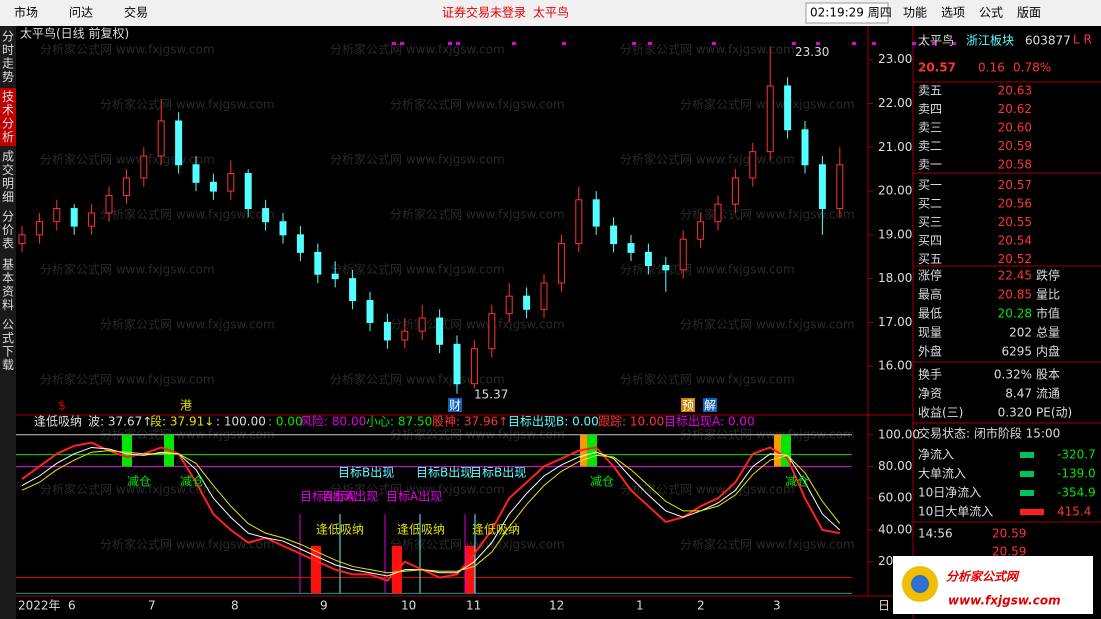 The width and height of the screenshot is (1101, 619). Describe the element at coordinates (884, 606) in the screenshot. I see `x-tick-label: 日` at that location.